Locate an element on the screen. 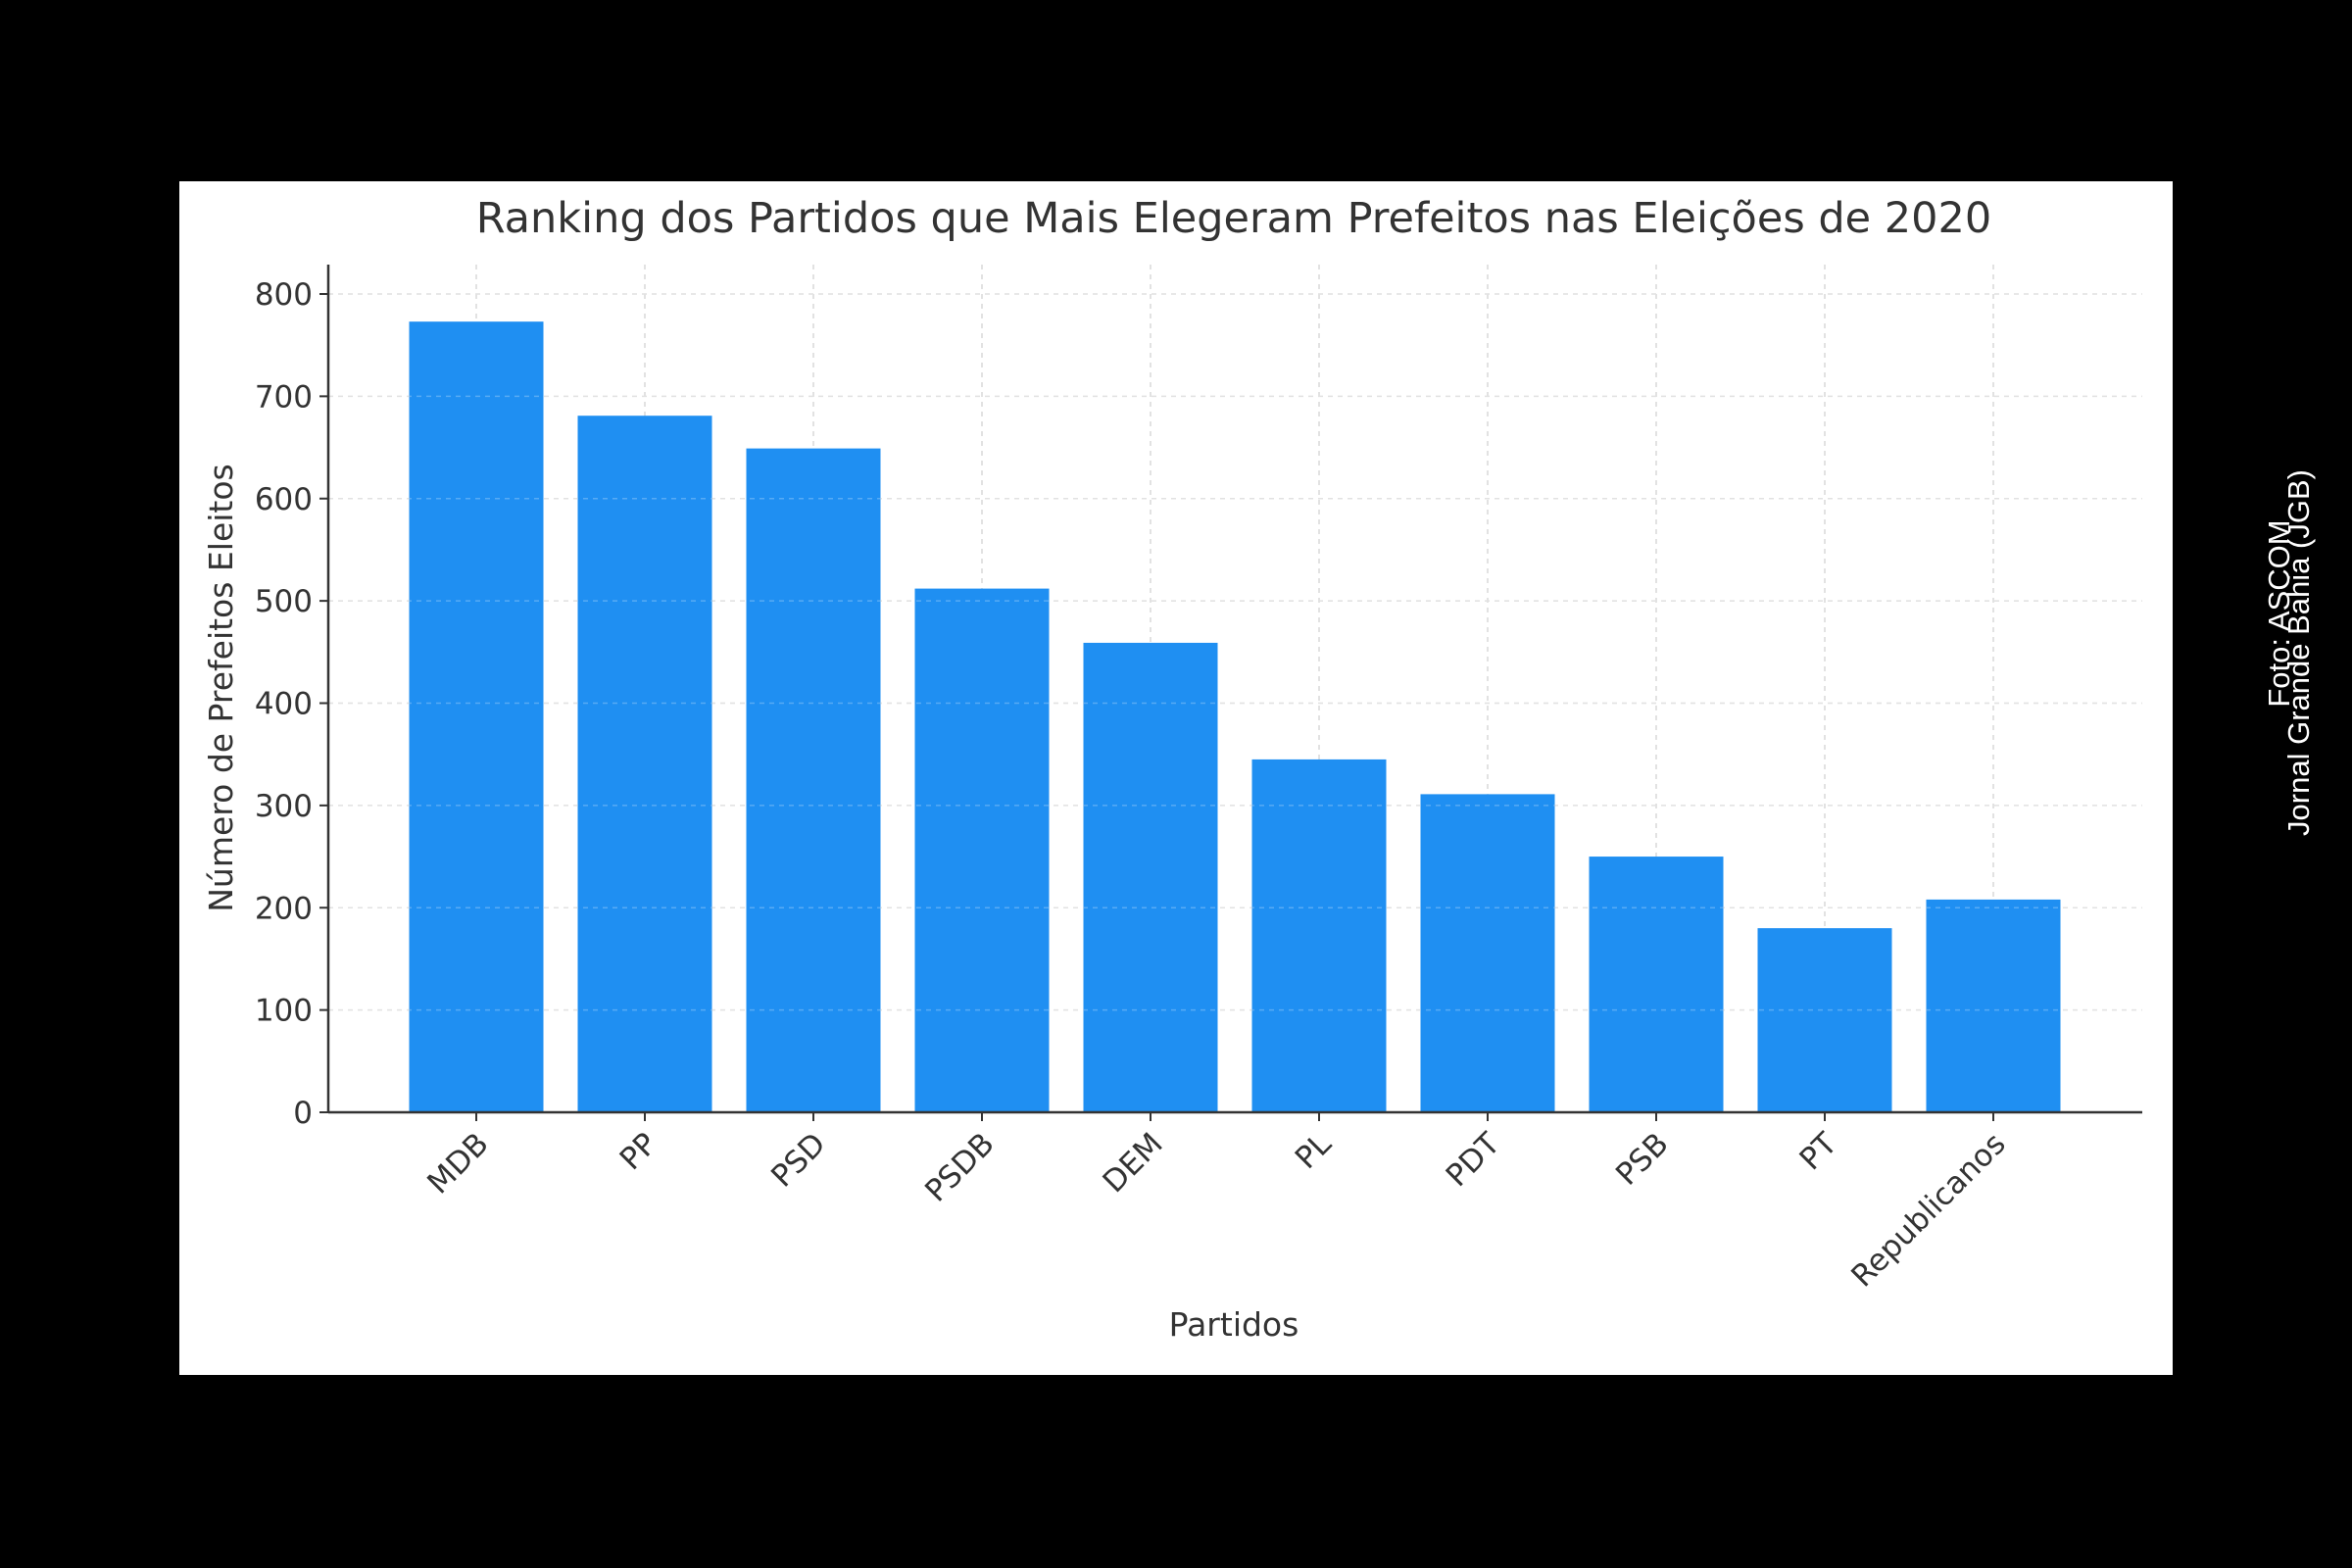  y-tick-label: 700 is located at coordinates (284, 397).